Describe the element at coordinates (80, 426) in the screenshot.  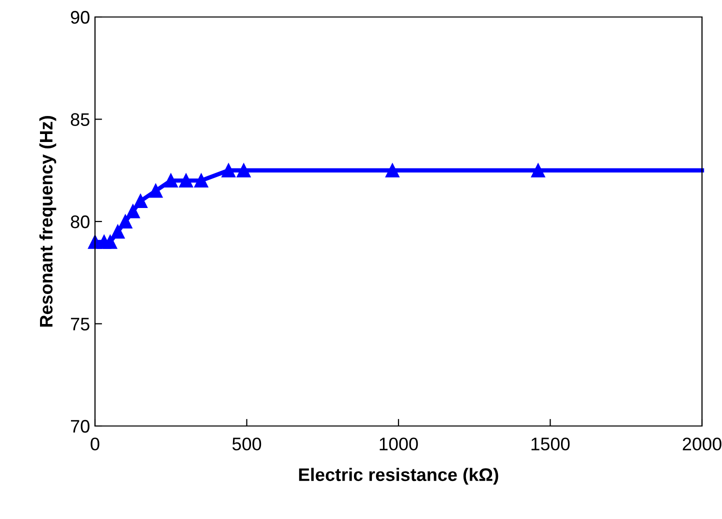
I see `y-tick-label: 70` at that location.